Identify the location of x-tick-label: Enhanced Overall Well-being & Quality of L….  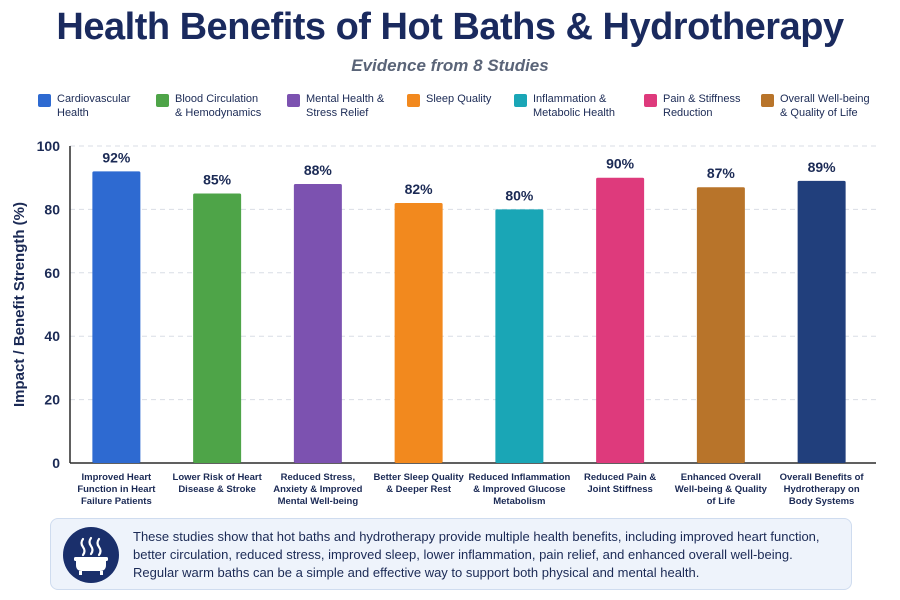
(721, 489).